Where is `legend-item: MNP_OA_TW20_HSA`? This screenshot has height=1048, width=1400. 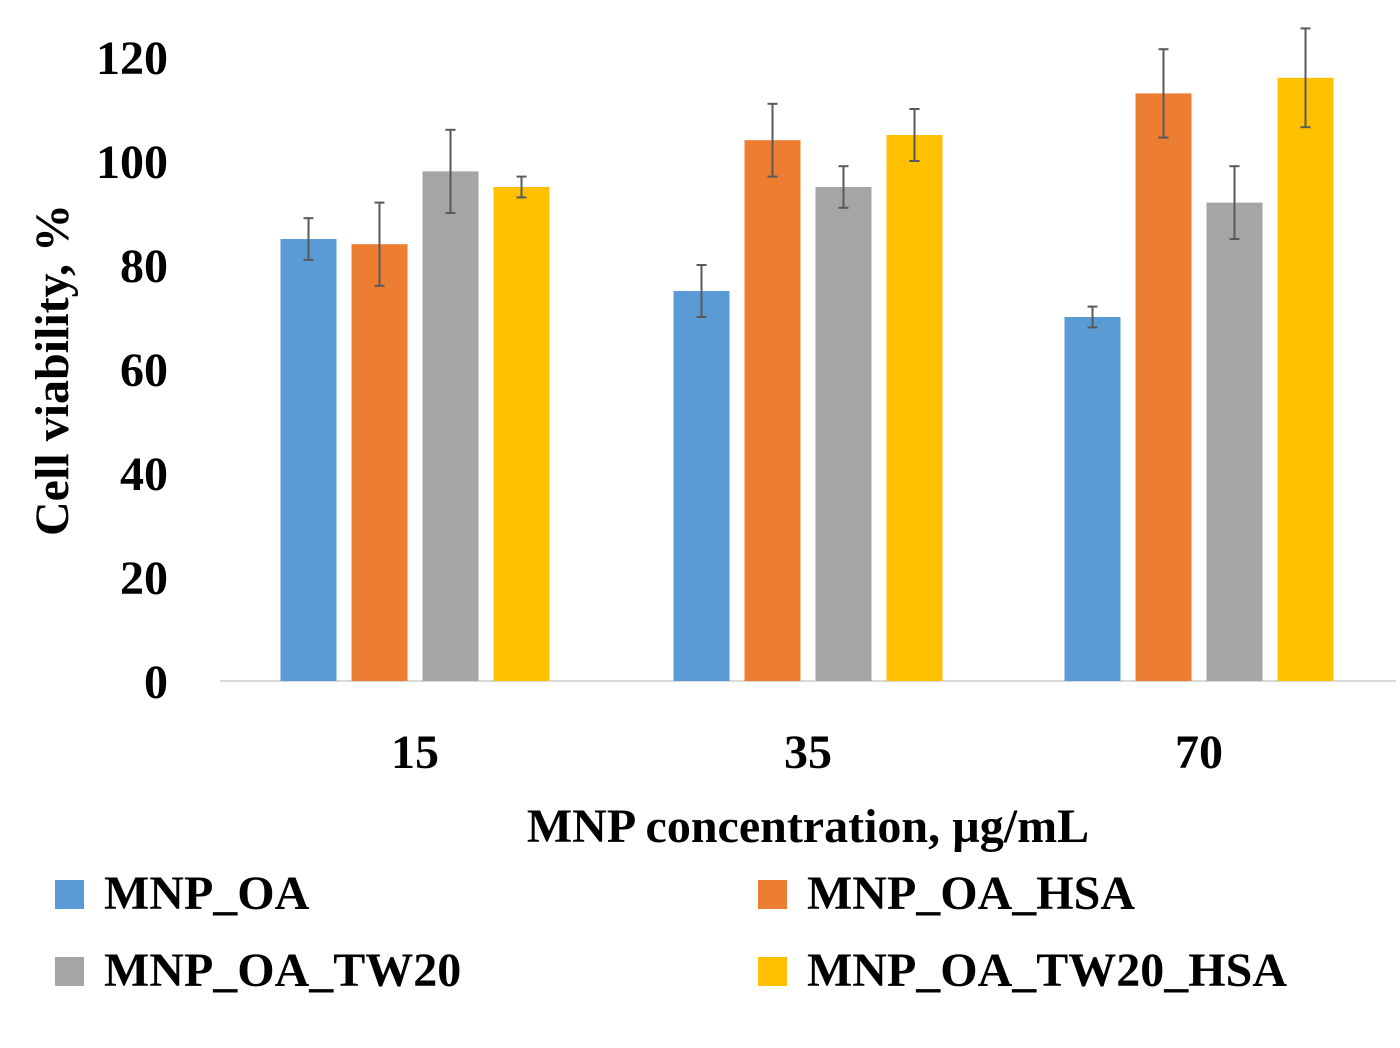
legend-item: MNP_OA_TW20_HSA is located at coordinates (1022, 970).